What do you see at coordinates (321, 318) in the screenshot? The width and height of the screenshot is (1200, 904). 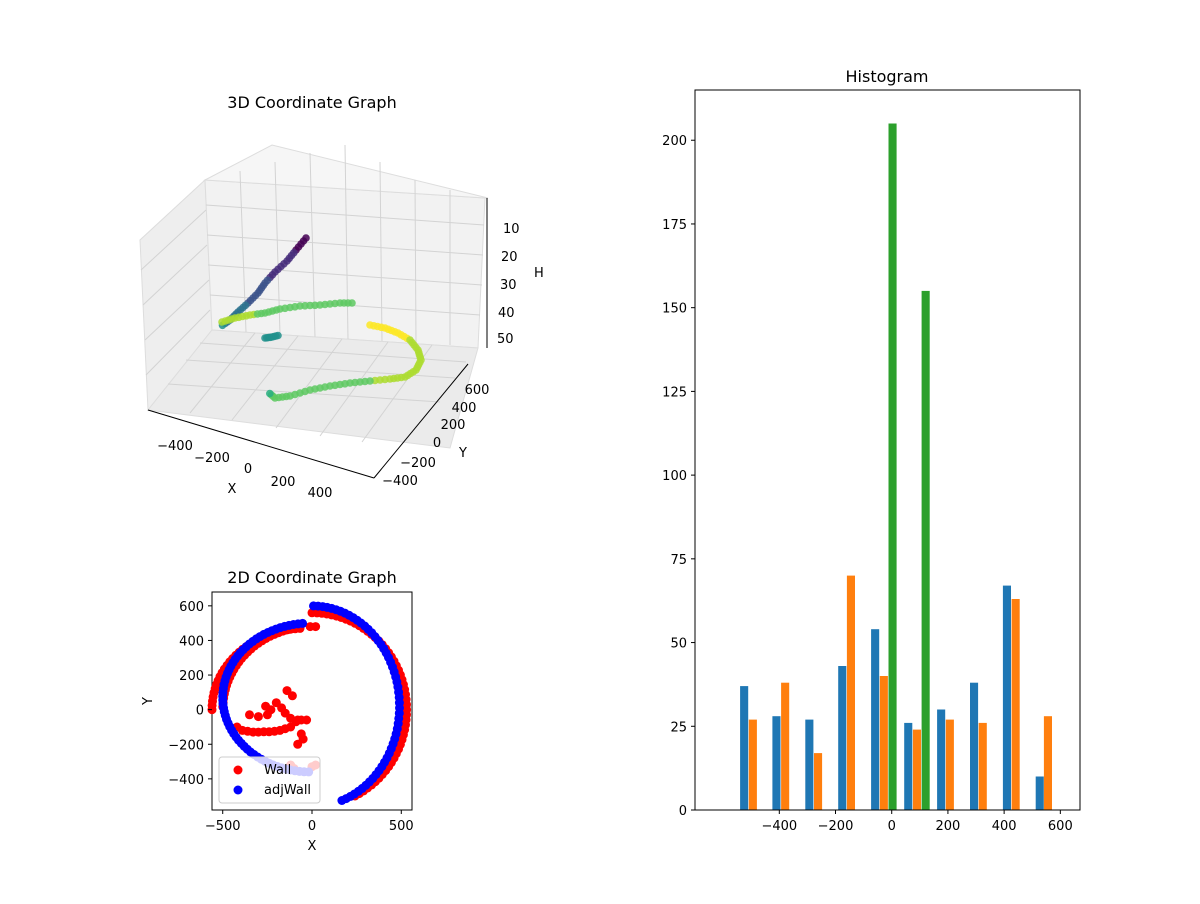 I see `points-3d` at bounding box center [321, 318].